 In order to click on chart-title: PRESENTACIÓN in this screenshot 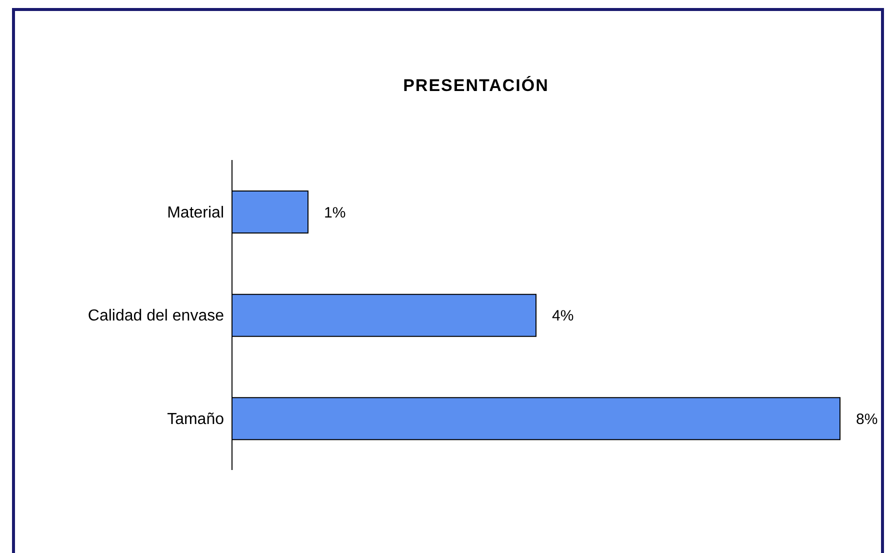, I will do `click(476, 86)`.